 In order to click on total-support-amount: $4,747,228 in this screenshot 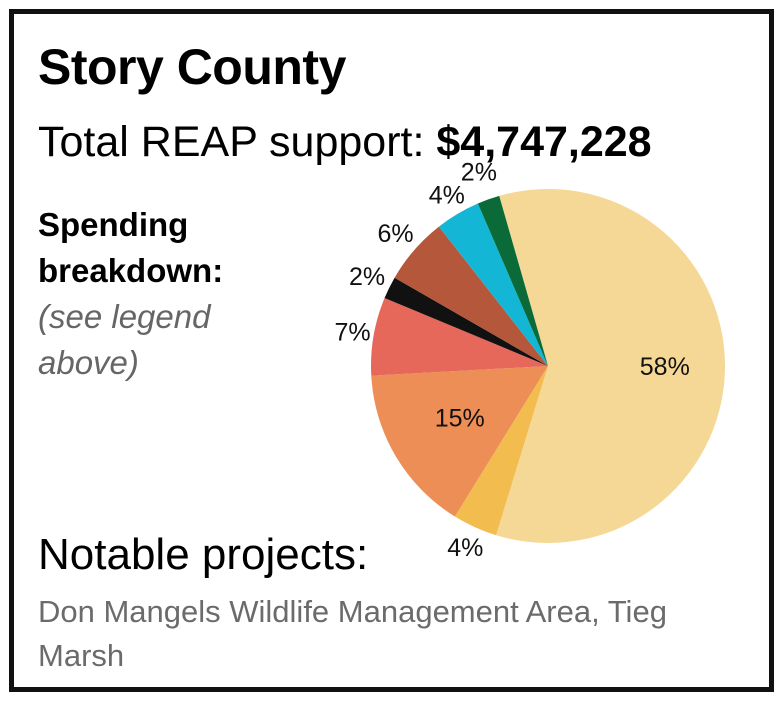, I will do `click(544, 142)`.